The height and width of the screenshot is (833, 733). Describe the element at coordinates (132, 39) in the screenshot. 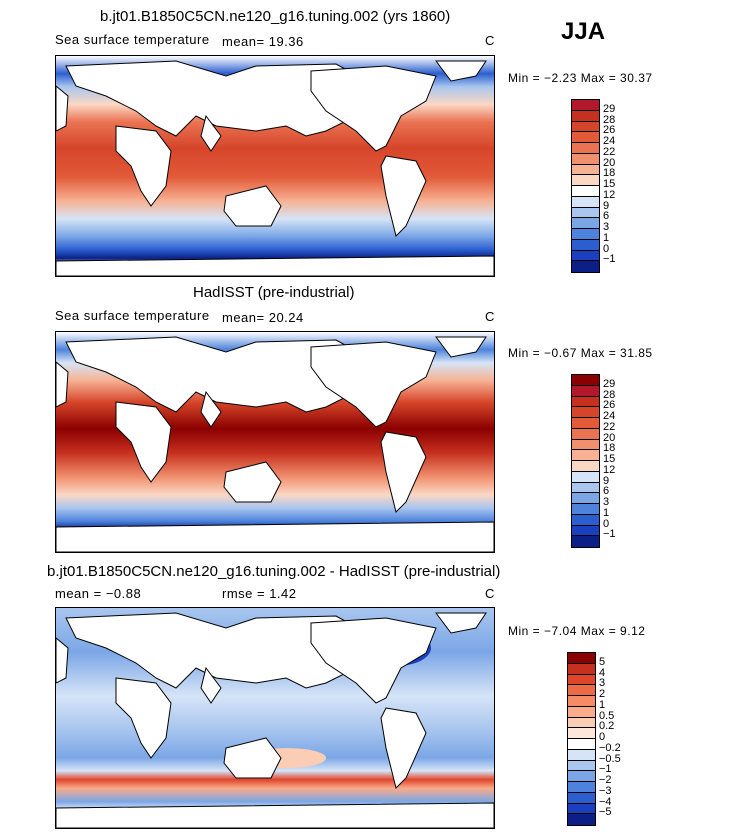

I see `panel-1-variable: Sea surface temperature` at that location.